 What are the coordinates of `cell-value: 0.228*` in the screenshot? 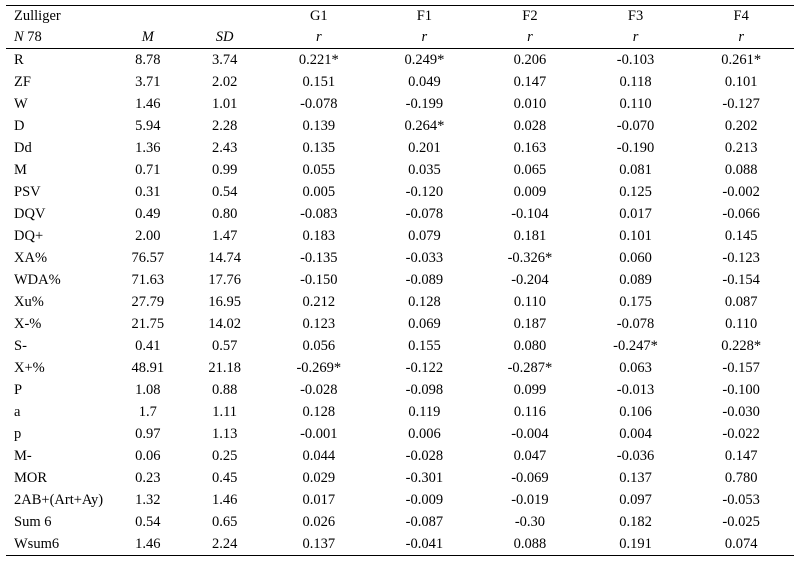 It's located at (741, 346).